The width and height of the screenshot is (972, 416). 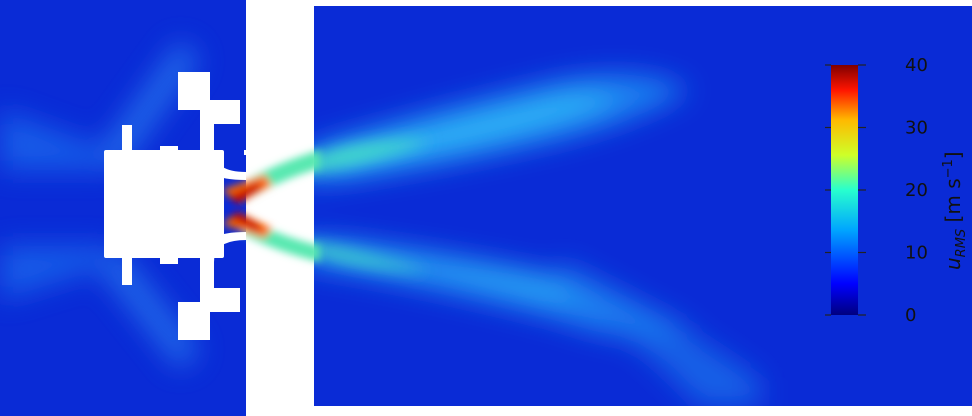 What do you see at coordinates (212, 286) in the screenshot?
I see `swirler-lower` at bounding box center [212, 286].